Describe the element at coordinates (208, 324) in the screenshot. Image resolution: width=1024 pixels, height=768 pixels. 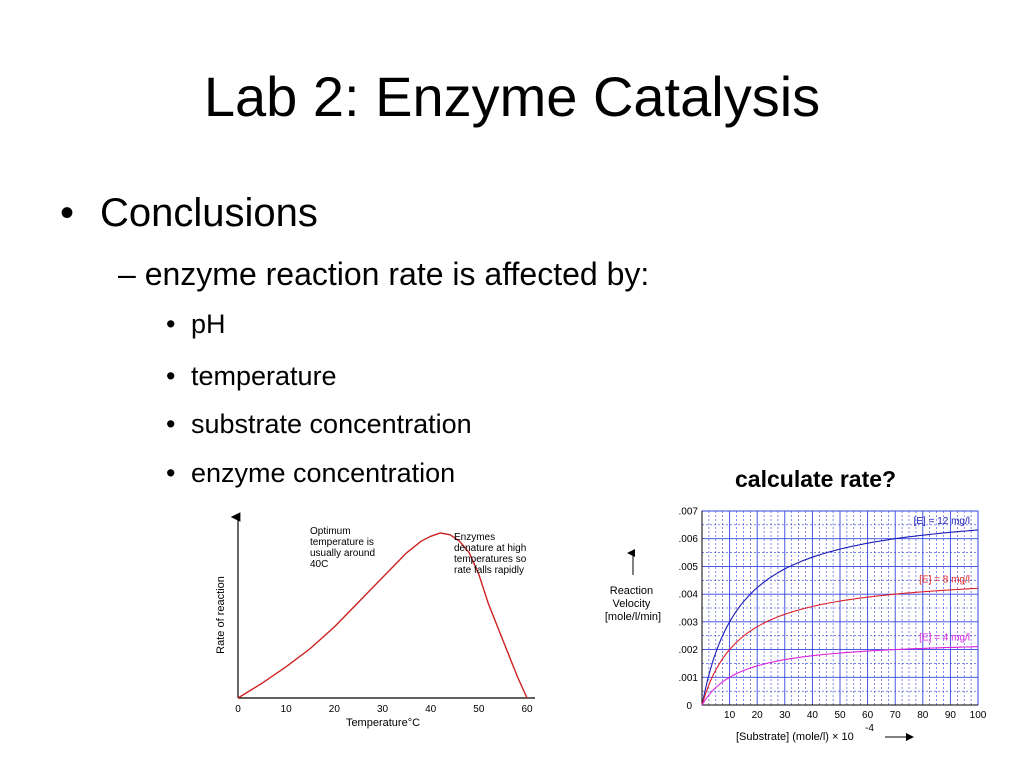
I see `factor-text: pH` at that location.